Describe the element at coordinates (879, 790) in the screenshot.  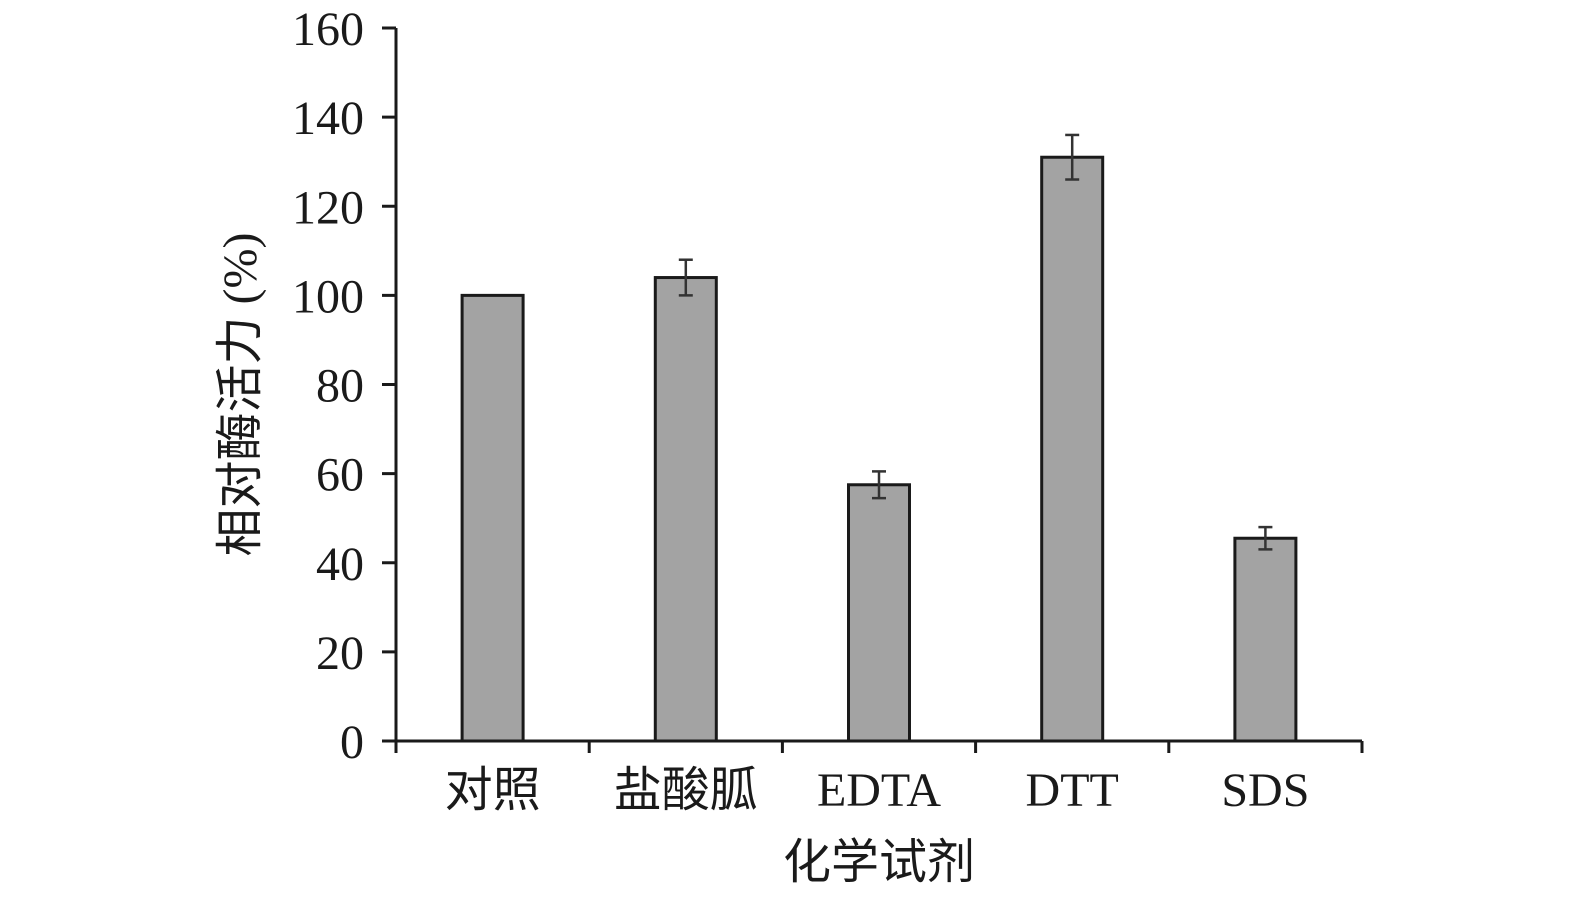
I see `x-category-label: EDTA` at that location.